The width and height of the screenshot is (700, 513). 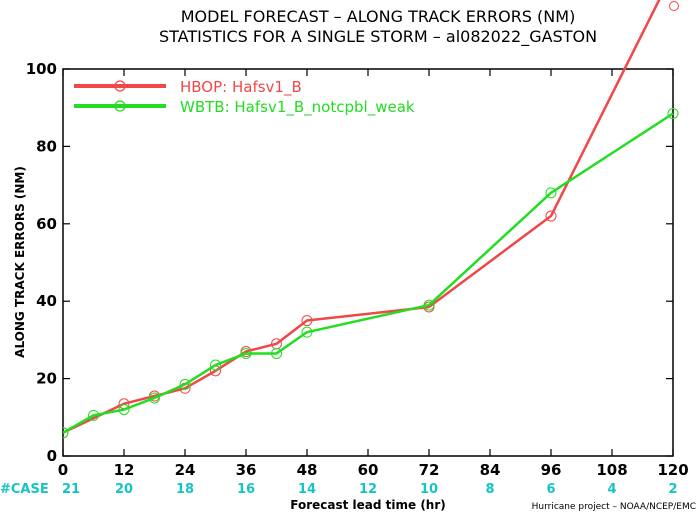 What do you see at coordinates (124, 489) in the screenshot?
I see `case-count: 20` at bounding box center [124, 489].